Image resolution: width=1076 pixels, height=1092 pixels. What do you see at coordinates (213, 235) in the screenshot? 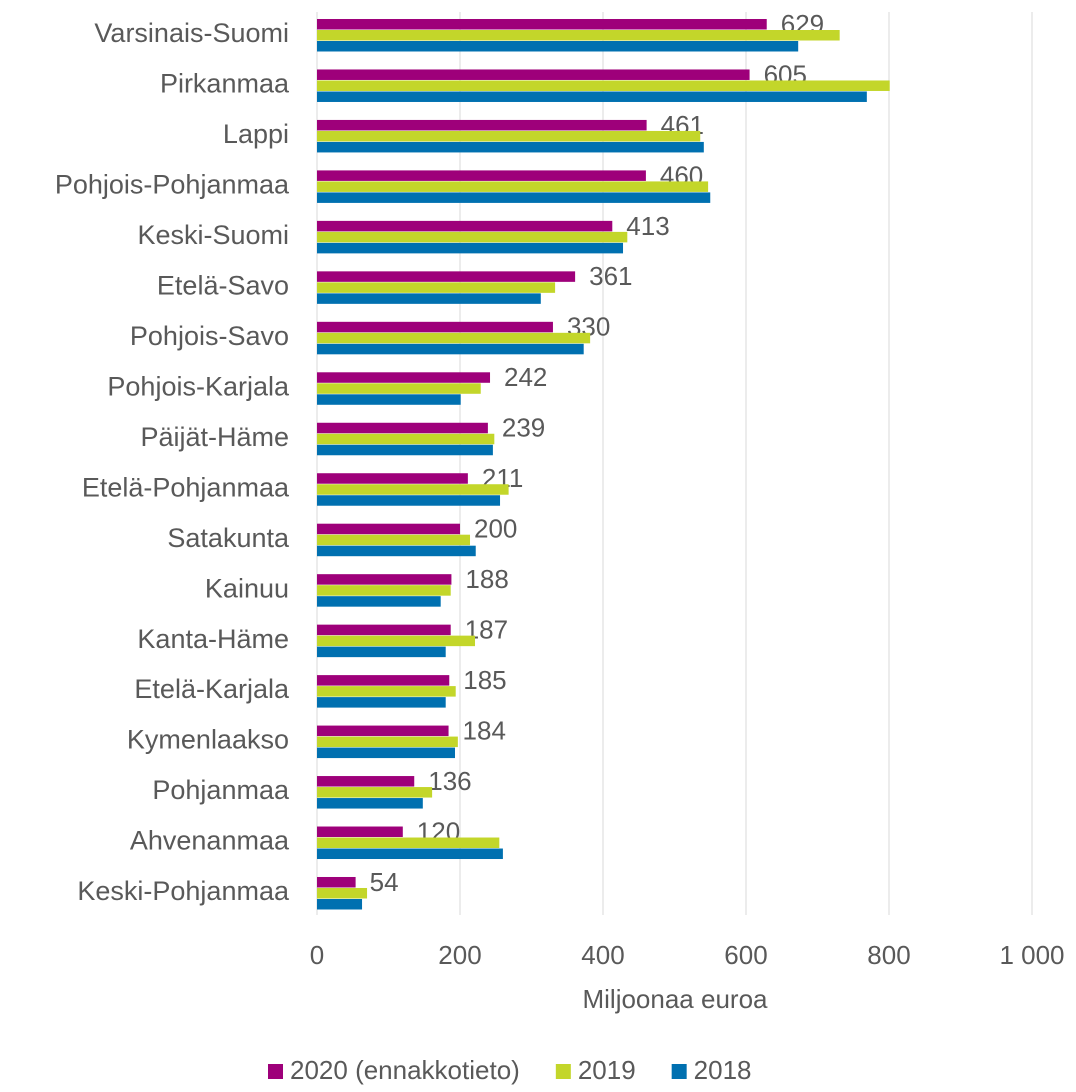
I see `y-tick-label: Keski-Suomi` at bounding box center [213, 235].